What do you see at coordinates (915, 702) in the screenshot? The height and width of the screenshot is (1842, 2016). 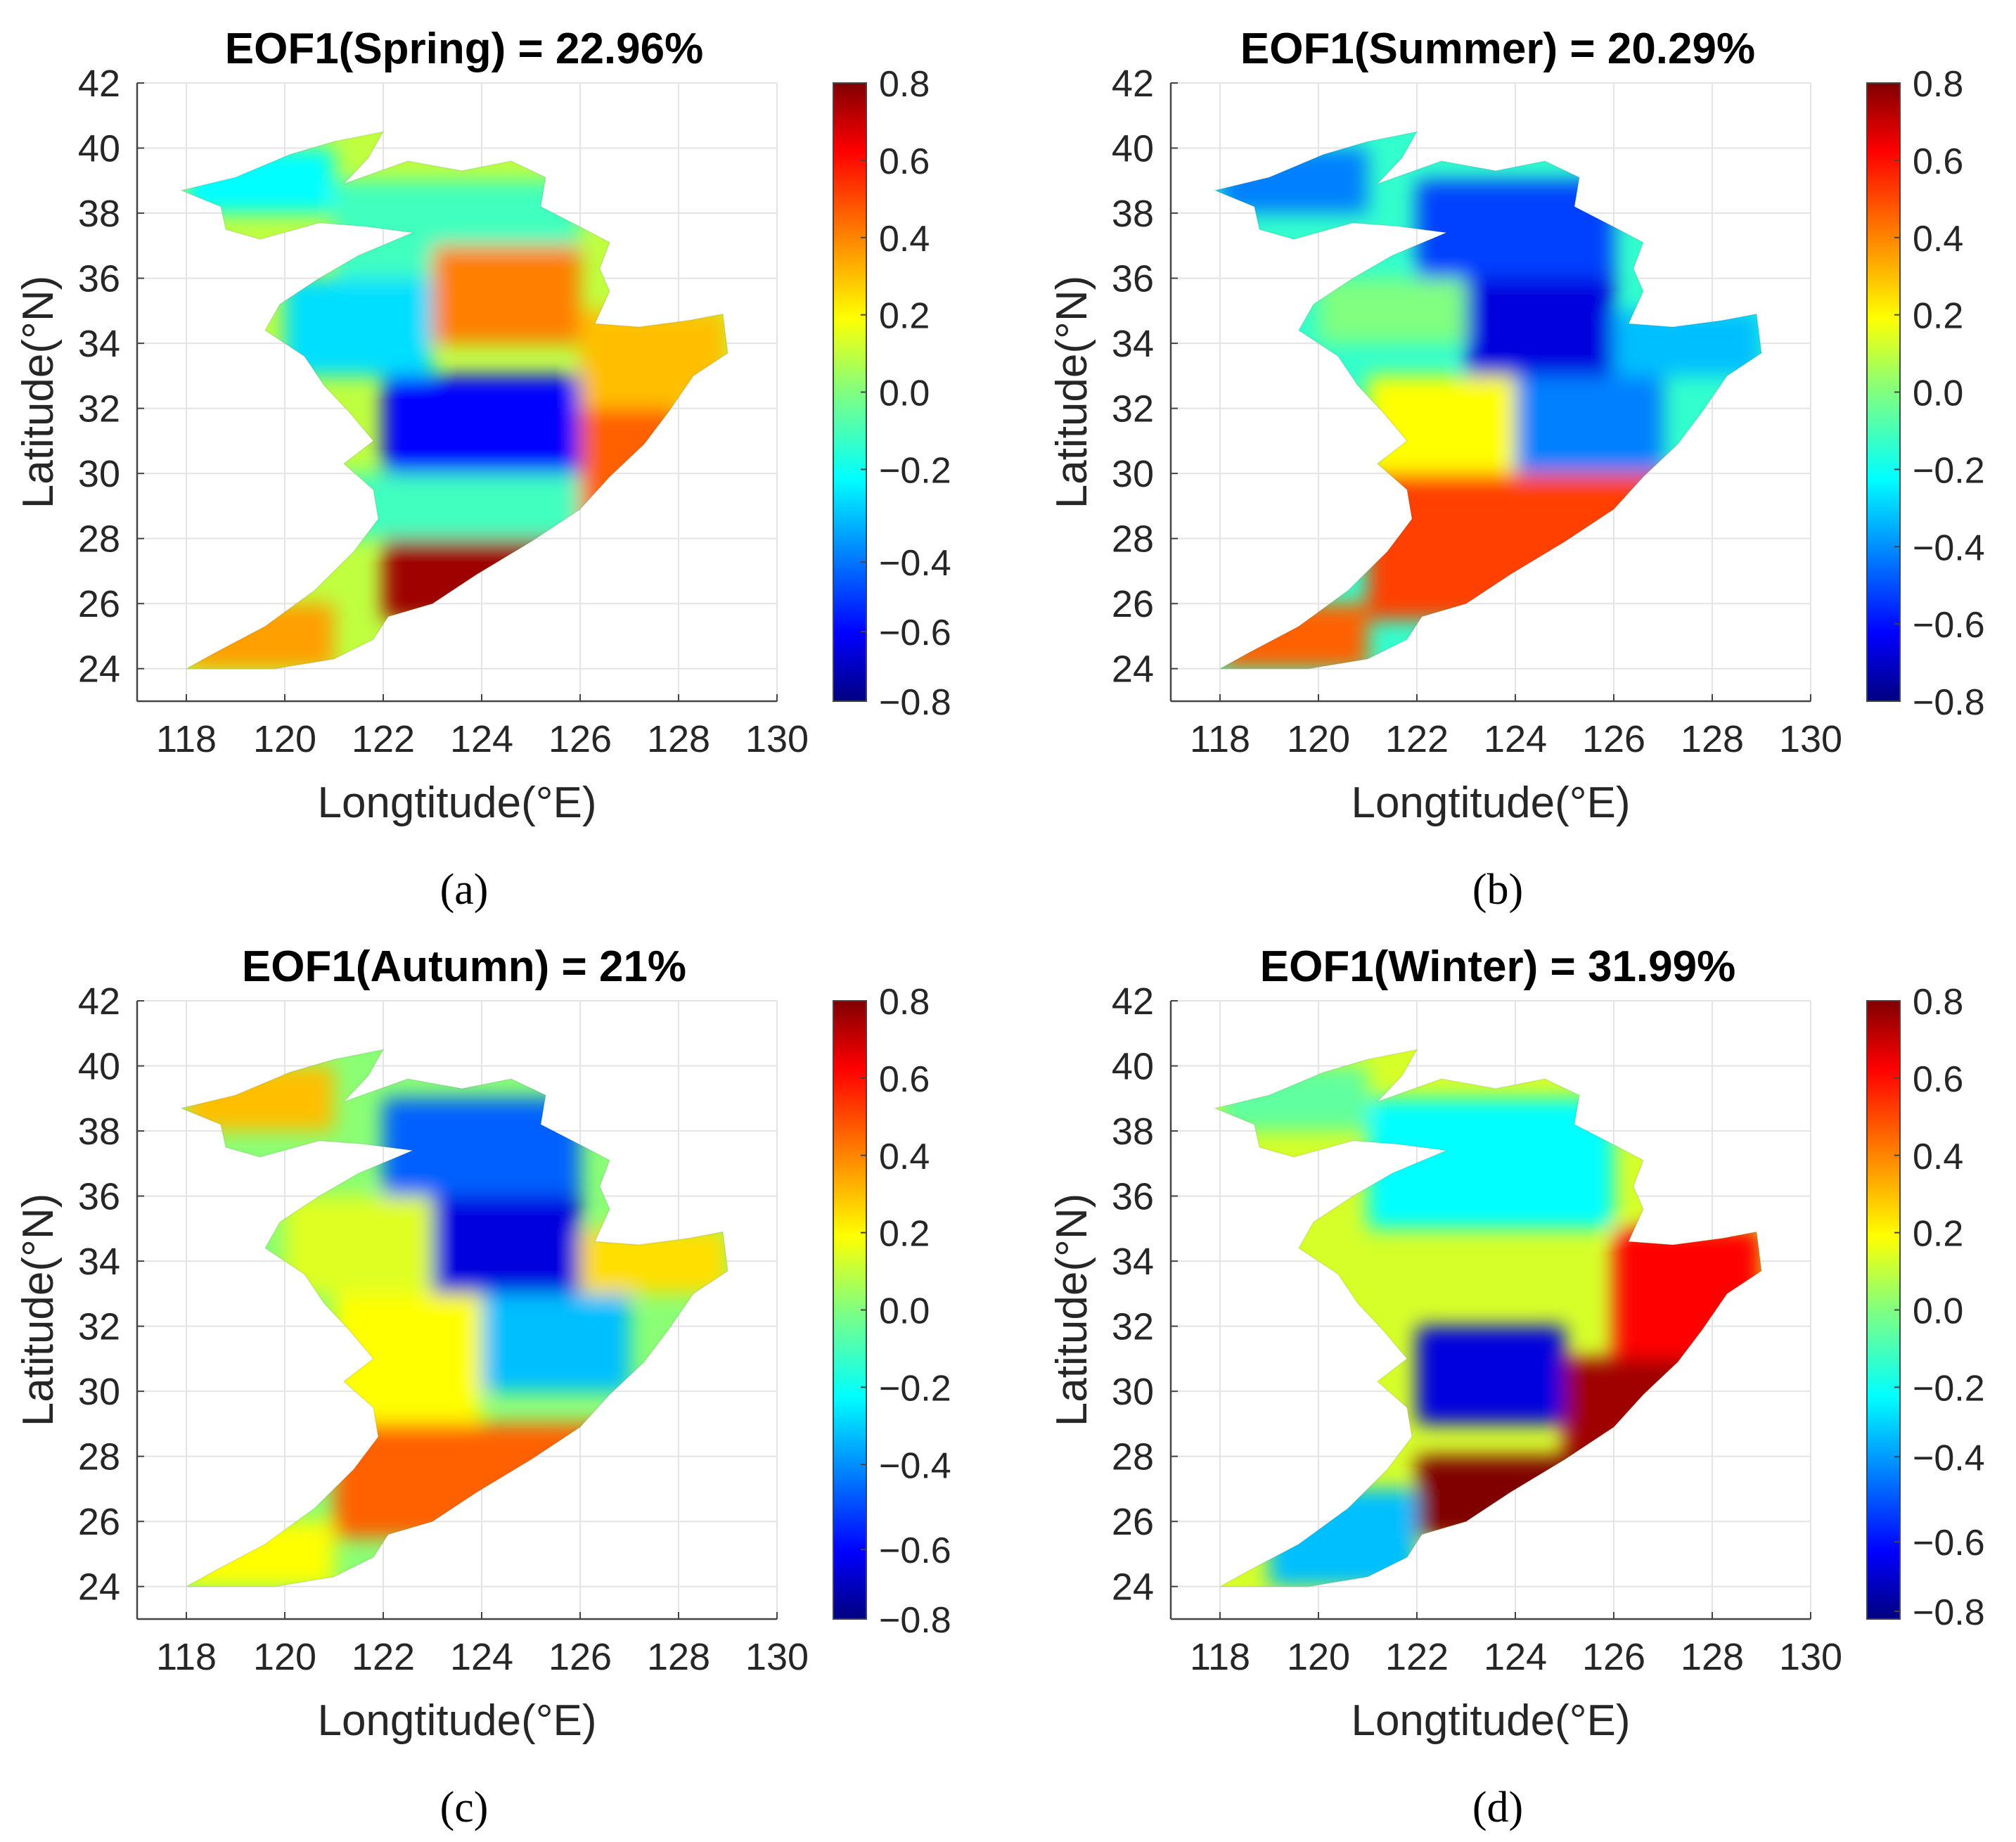 I see `colorbar-tick-label: −0.8` at bounding box center [915, 702].